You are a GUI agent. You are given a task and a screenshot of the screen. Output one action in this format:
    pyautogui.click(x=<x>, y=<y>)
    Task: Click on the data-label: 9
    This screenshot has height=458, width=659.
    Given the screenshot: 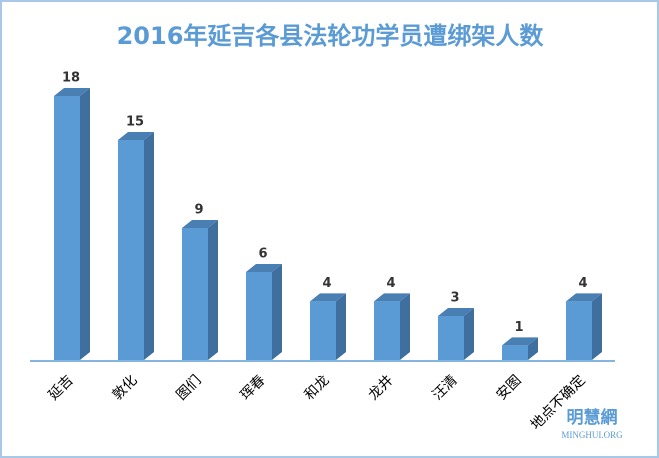 What is the action you would take?
    pyautogui.click(x=198, y=210)
    